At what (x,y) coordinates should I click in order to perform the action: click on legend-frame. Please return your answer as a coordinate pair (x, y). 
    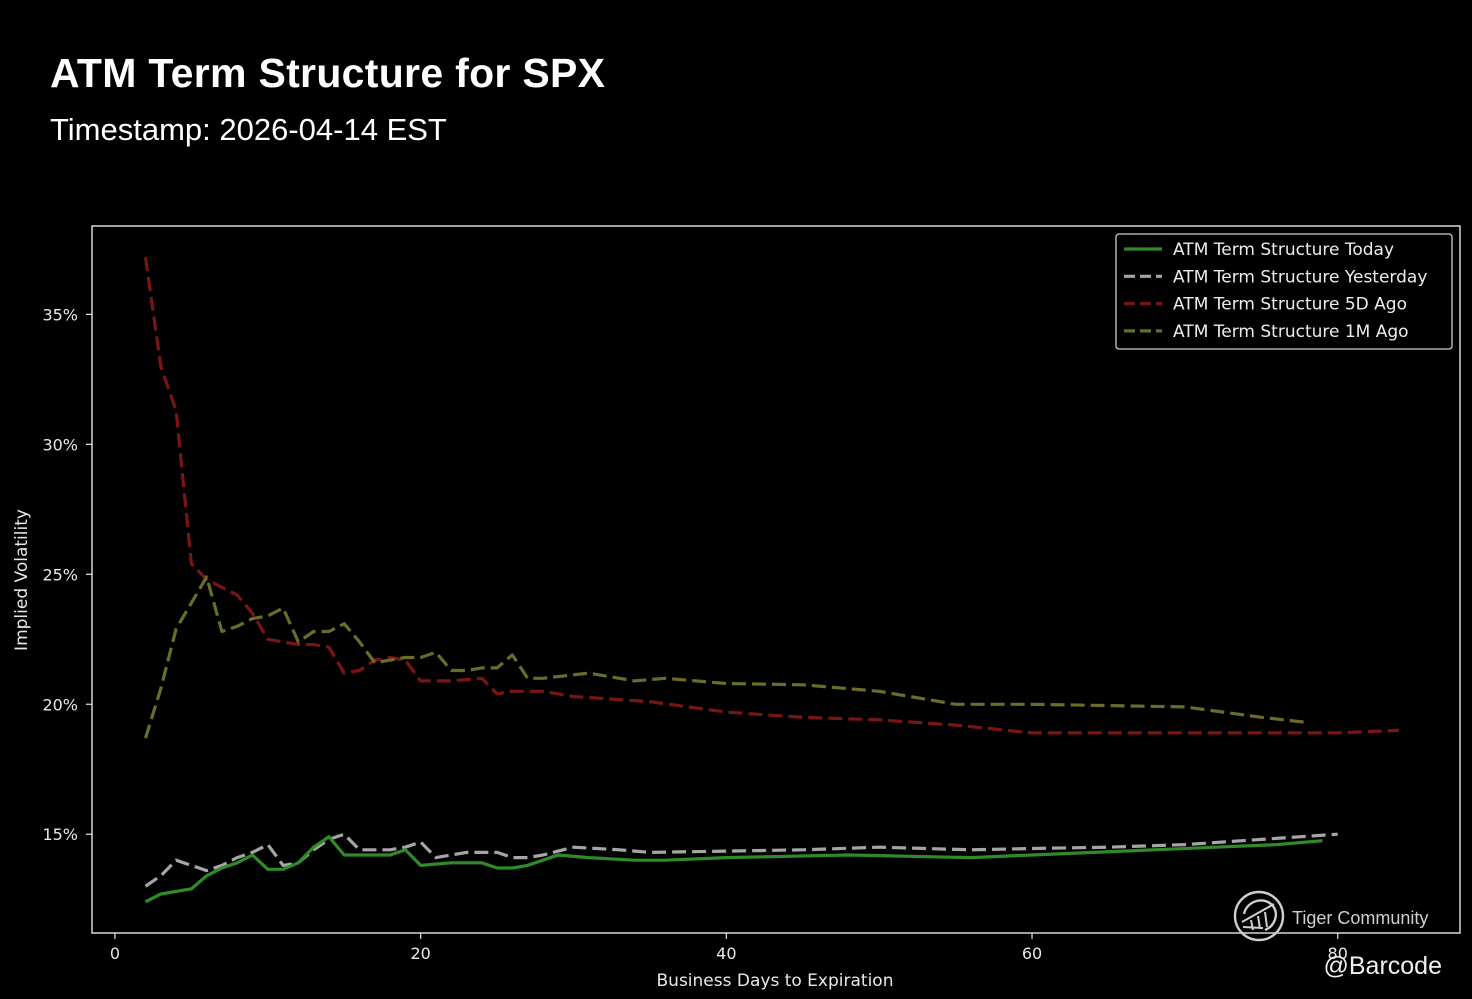
    Looking at the image, I should click on (1284, 291).